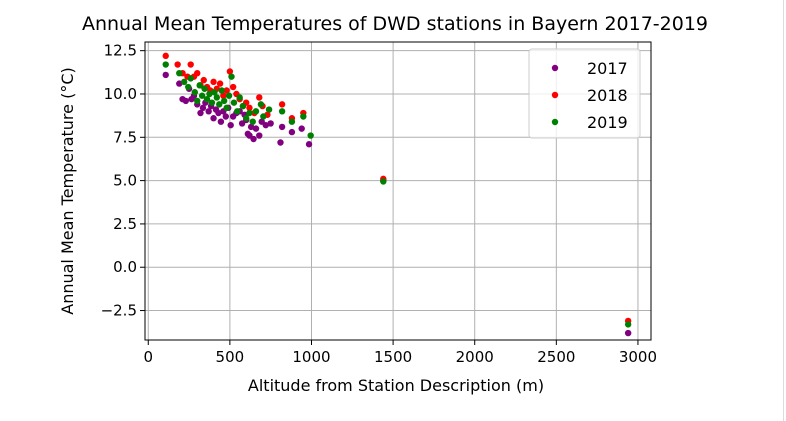 The image size is (786, 421). I want to click on x-tick-label: 2500, so click(556, 357).